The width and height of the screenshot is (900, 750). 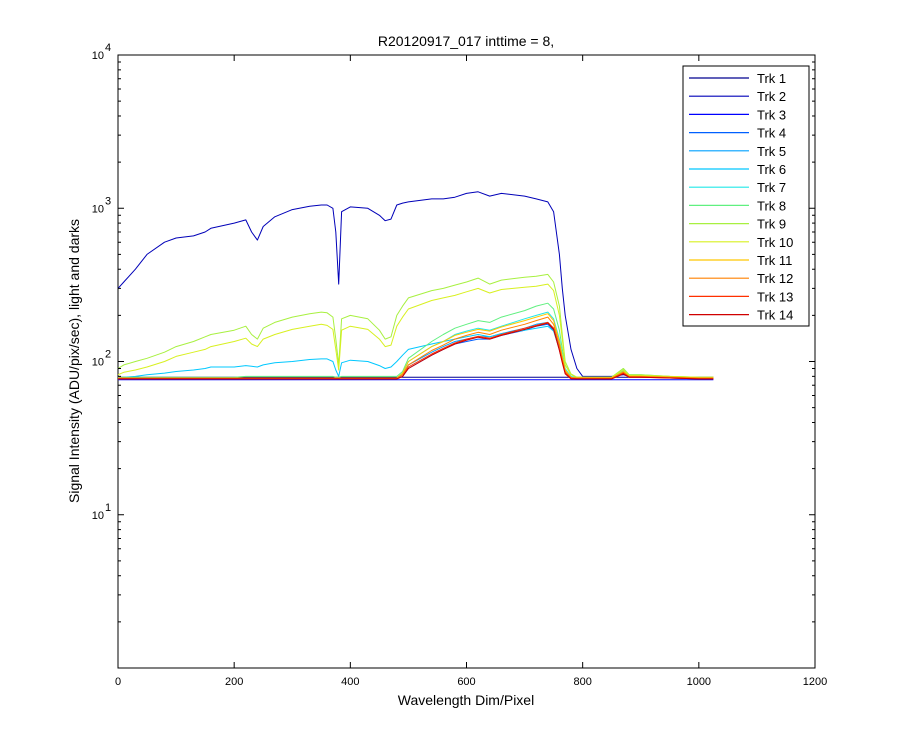 I want to click on y-tick-exponent: 2, so click(x=108, y=355).